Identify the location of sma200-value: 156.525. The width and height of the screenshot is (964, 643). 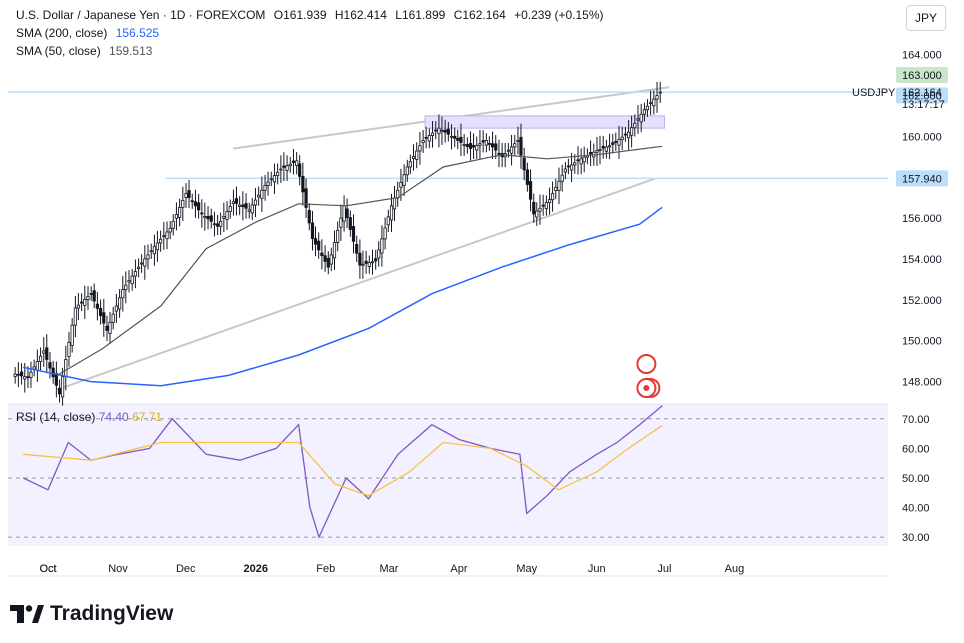
(137, 33).